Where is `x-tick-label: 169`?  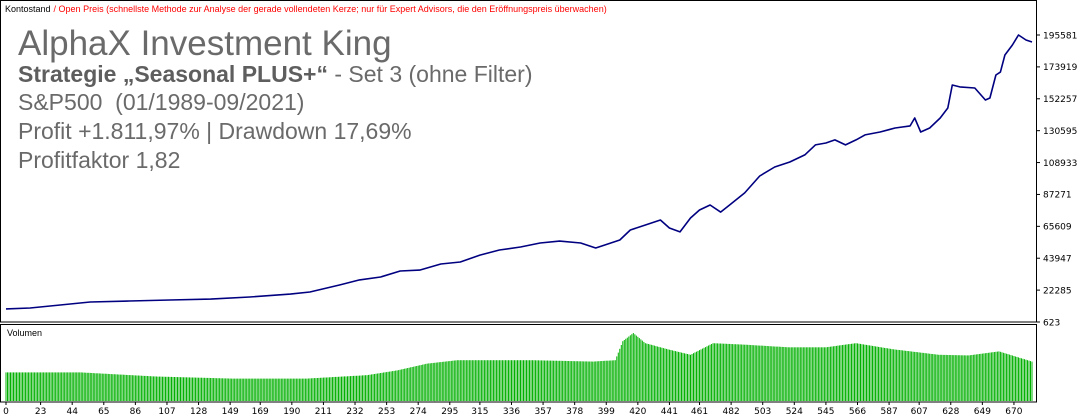 x-tick-label: 169 is located at coordinates (260, 412).